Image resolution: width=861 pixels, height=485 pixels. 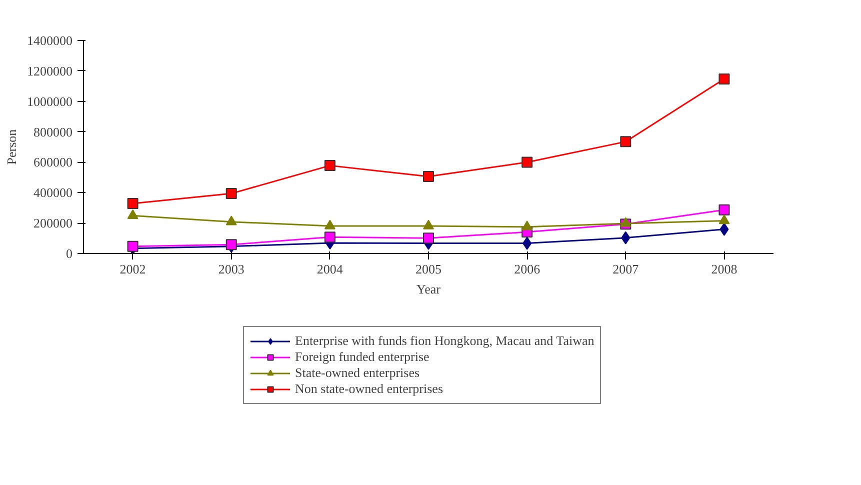 What do you see at coordinates (429, 269) in the screenshot?
I see `x-tick-label: 2005` at bounding box center [429, 269].